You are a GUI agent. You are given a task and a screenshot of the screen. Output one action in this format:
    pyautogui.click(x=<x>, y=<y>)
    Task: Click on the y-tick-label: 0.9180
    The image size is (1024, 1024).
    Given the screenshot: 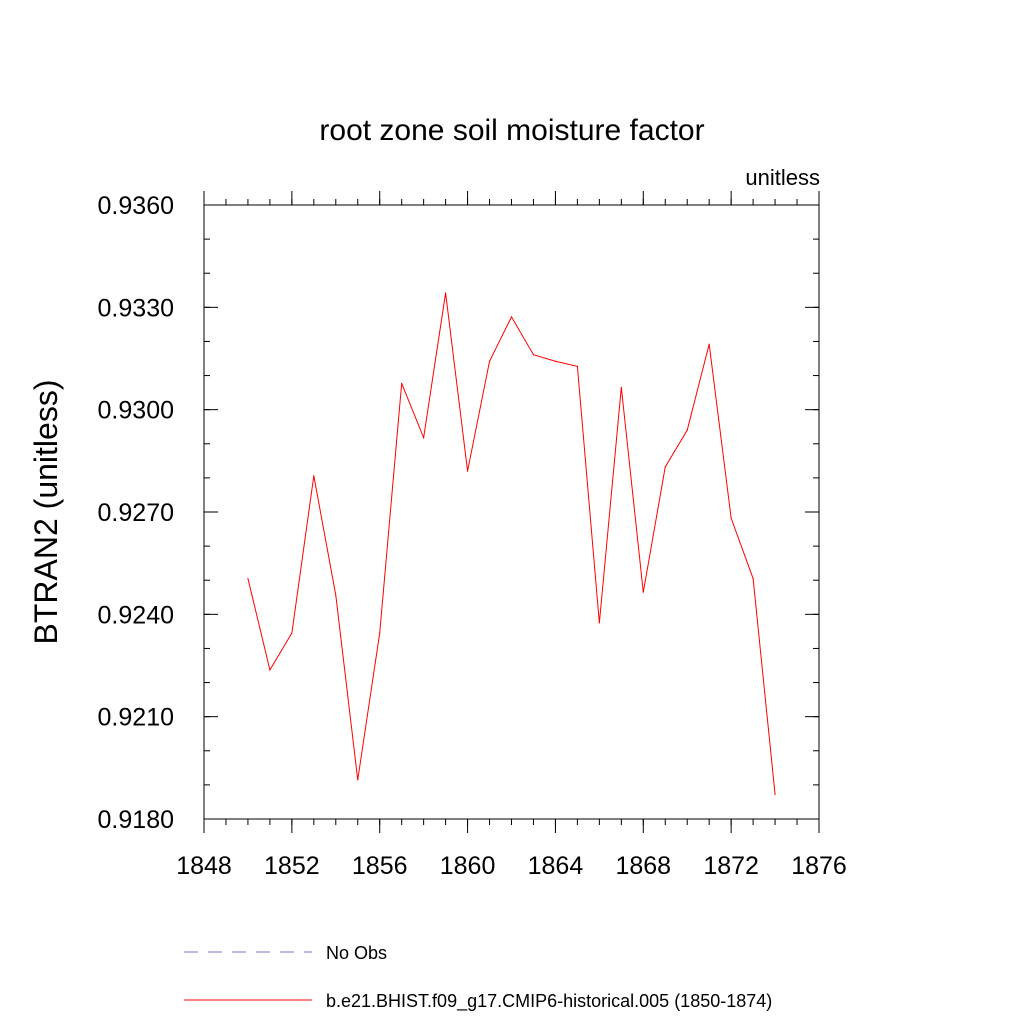 What is the action you would take?
    pyautogui.click(x=136, y=820)
    